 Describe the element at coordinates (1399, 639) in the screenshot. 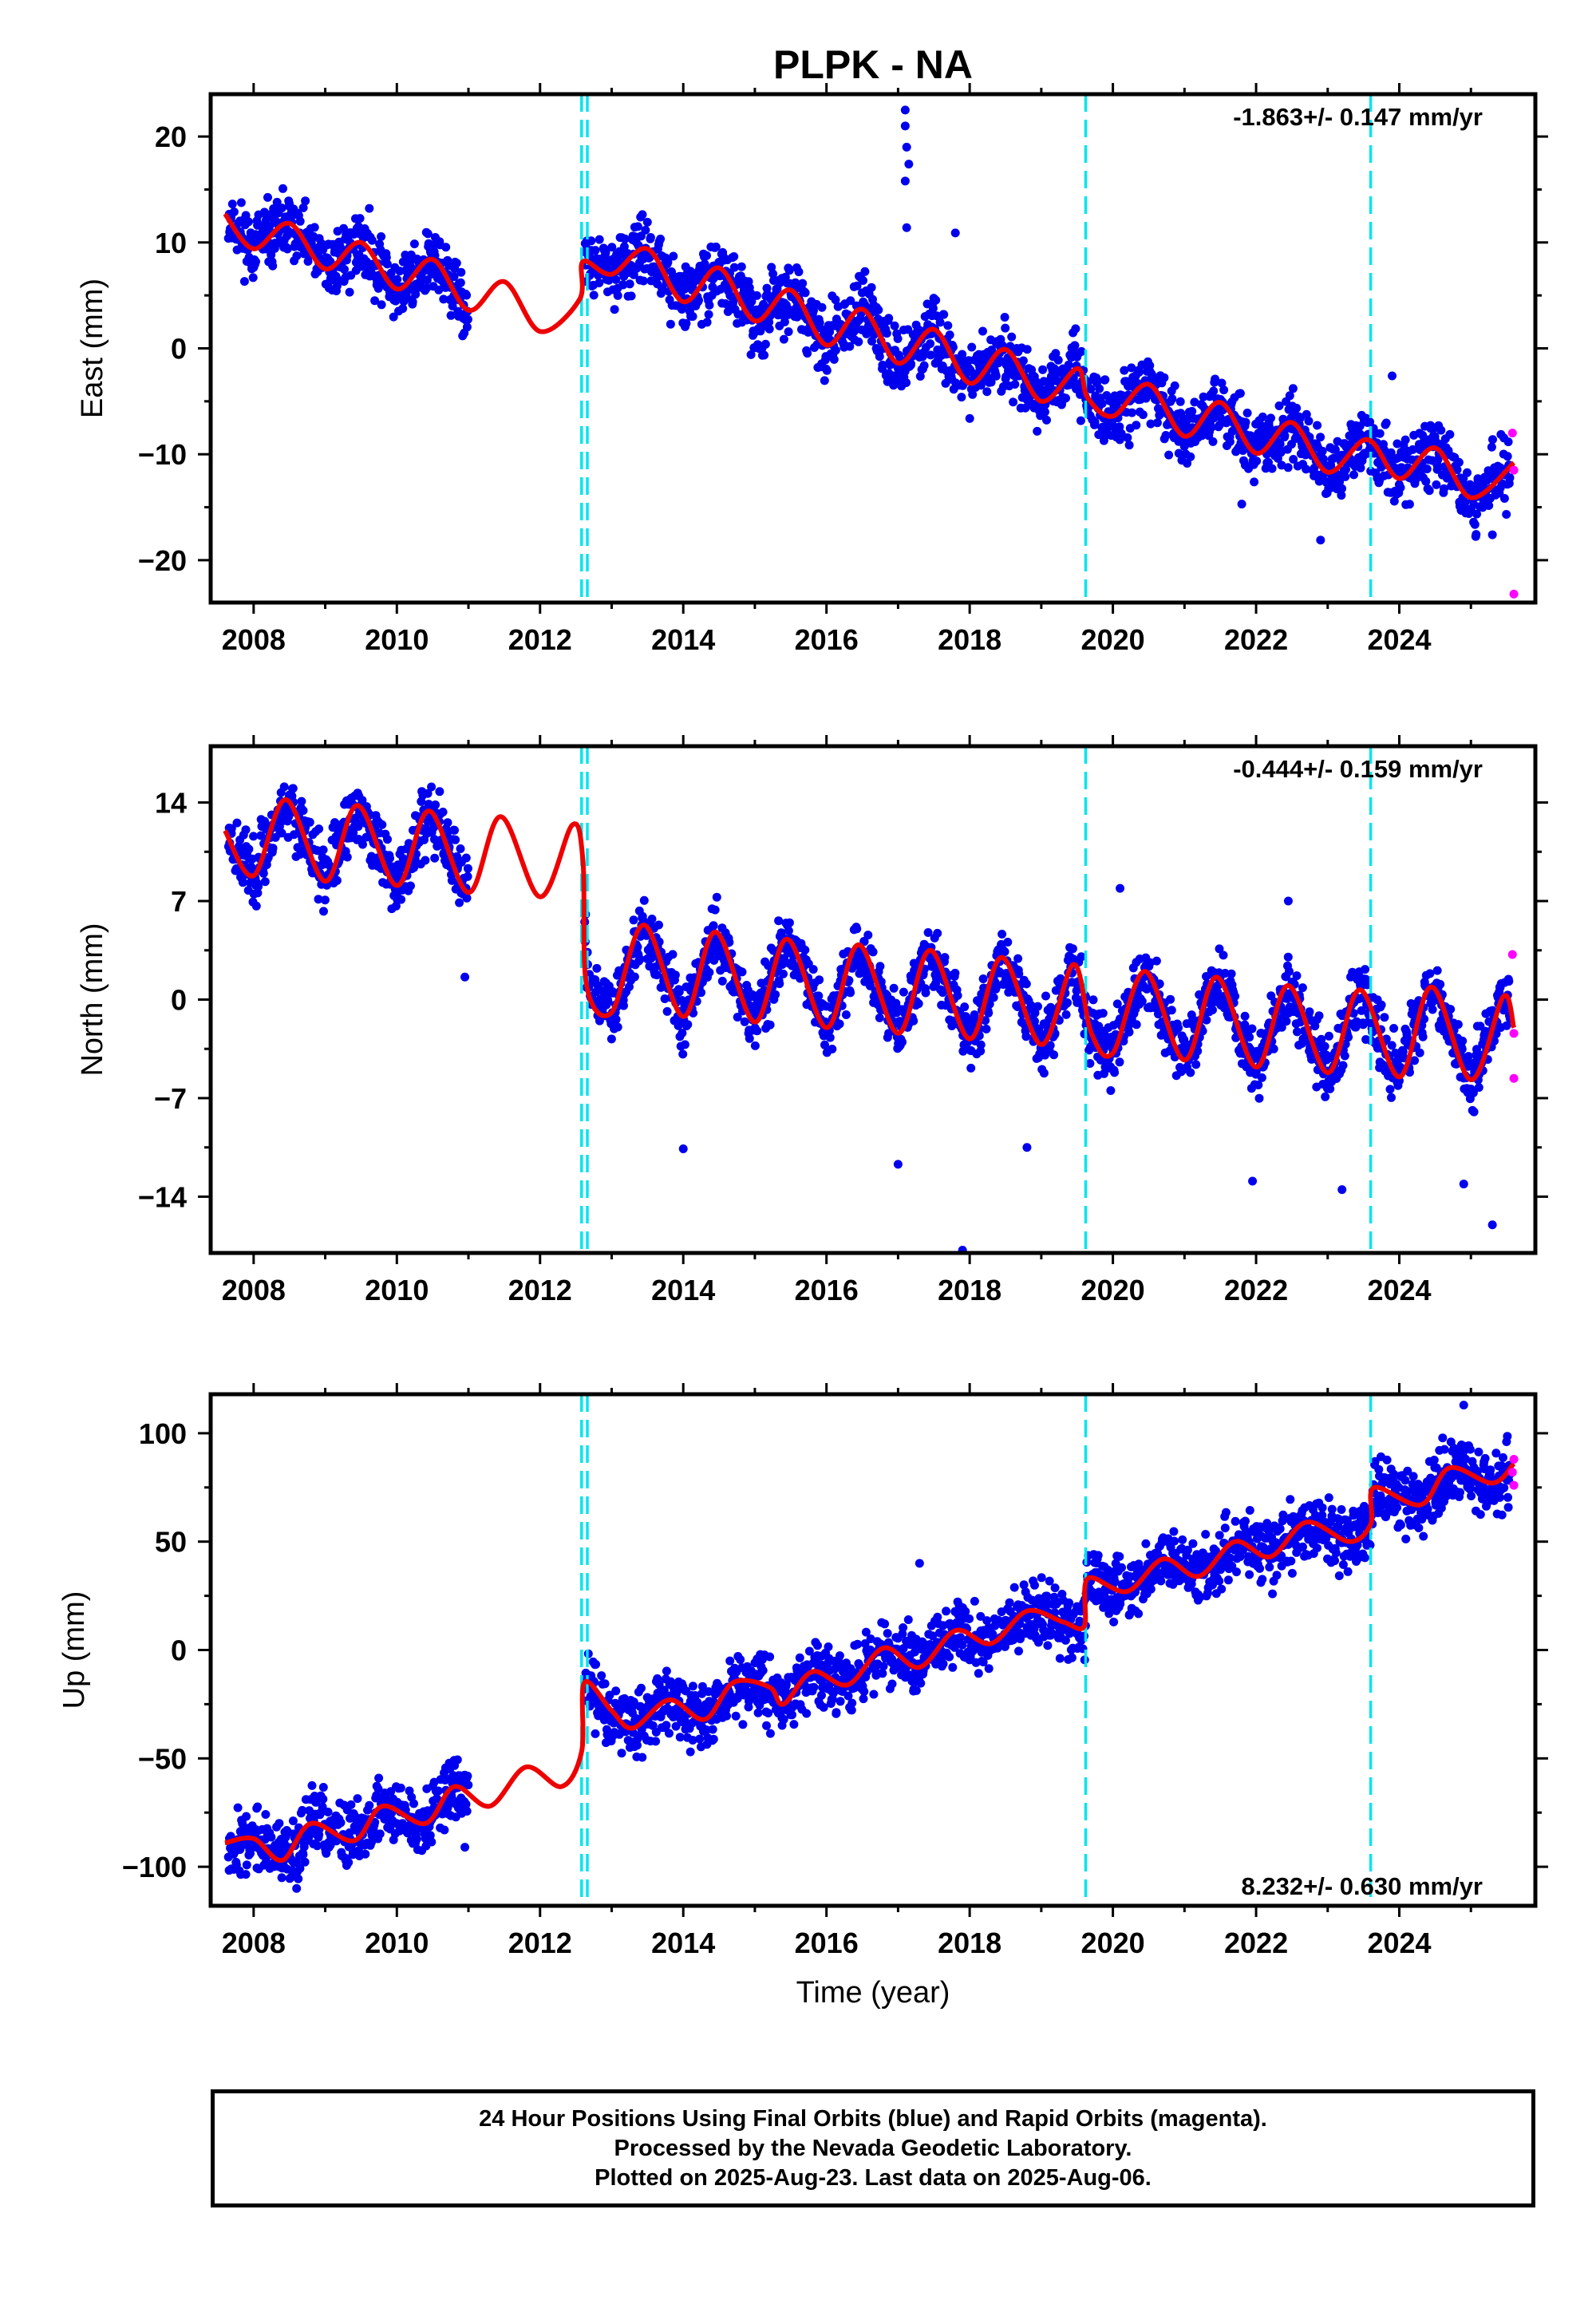

I see `x-tick-label: 2024` at that location.